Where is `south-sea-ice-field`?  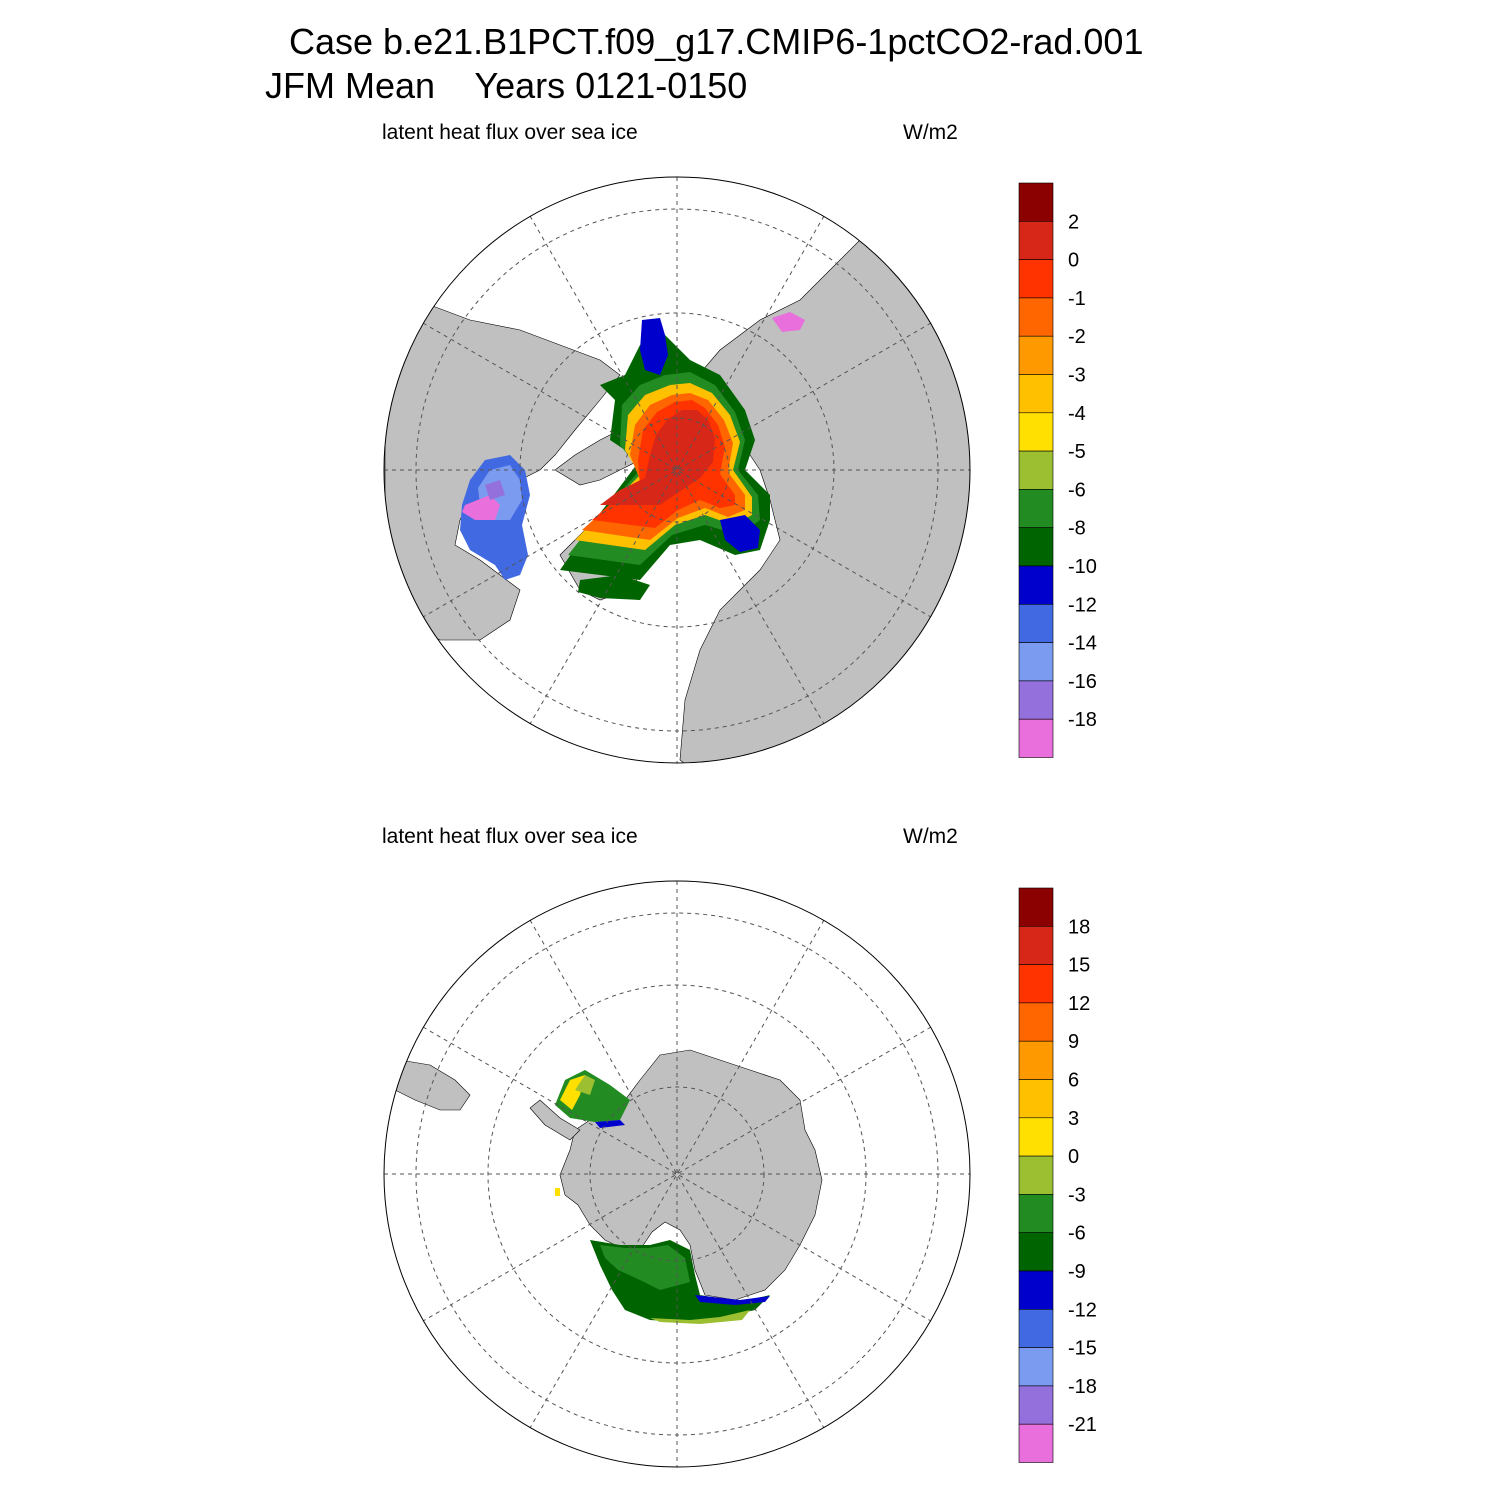
south-sea-ice-field is located at coordinates (662, 1197).